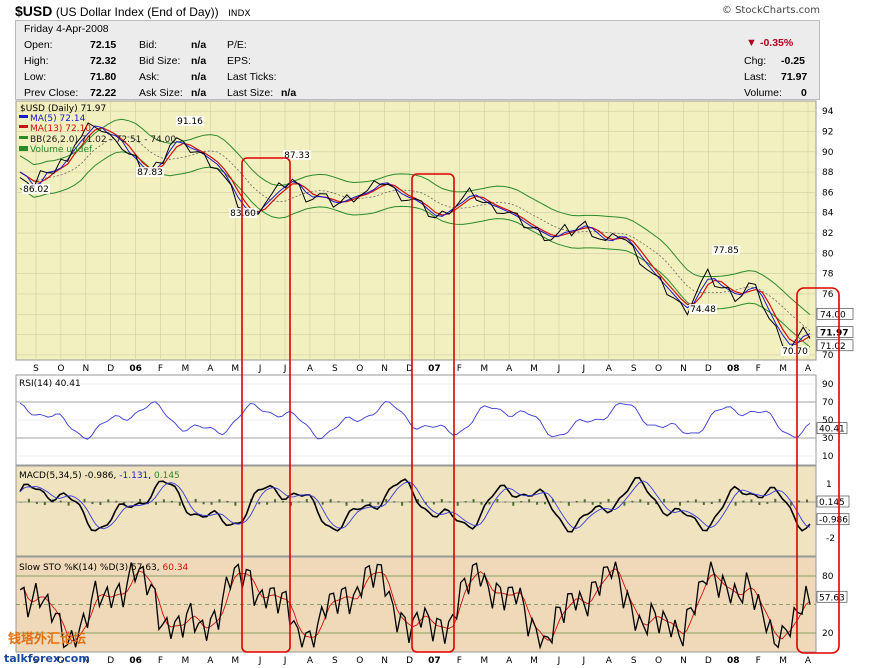  What do you see at coordinates (832, 596) in the screenshot?
I see `sto-tag-box` at bounding box center [832, 596].